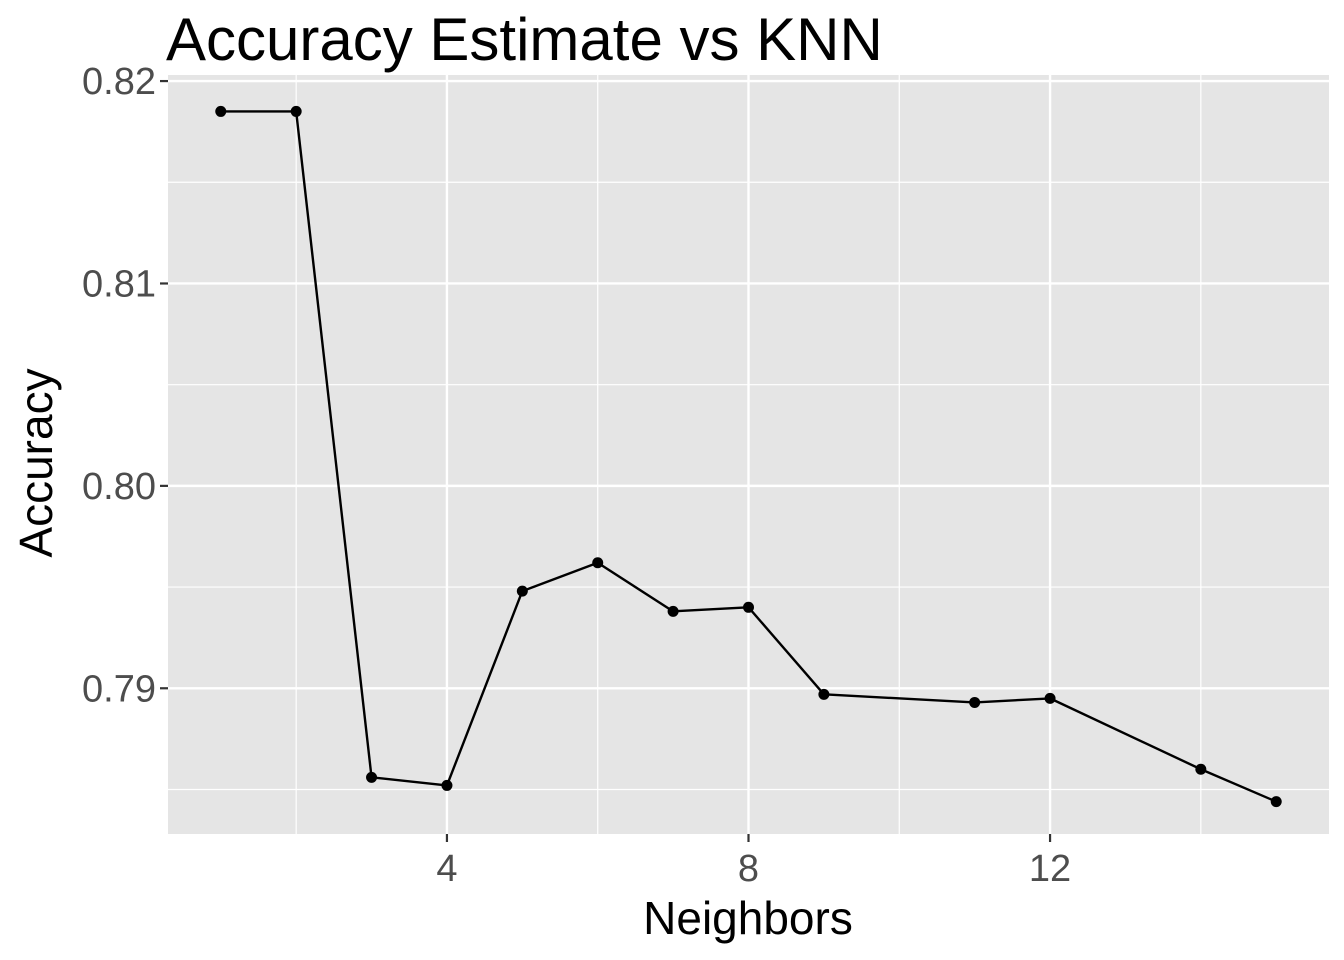  Describe the element at coordinates (119, 689) in the screenshot. I see `y-tick-label: 0.79` at that location.